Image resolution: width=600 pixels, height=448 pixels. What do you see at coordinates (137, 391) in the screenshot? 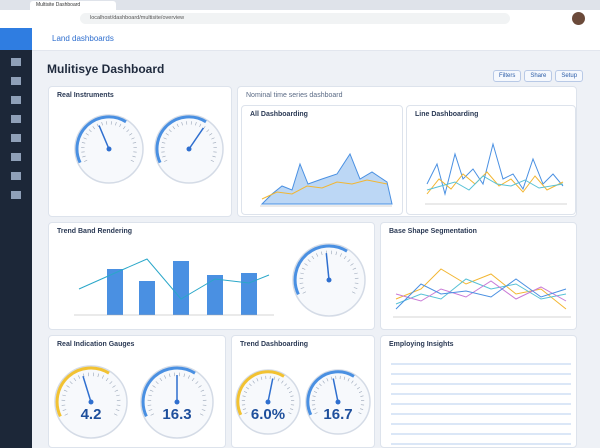
I see `panel: Real Indication Gauges 4.2 16.3` at bounding box center [137, 391].